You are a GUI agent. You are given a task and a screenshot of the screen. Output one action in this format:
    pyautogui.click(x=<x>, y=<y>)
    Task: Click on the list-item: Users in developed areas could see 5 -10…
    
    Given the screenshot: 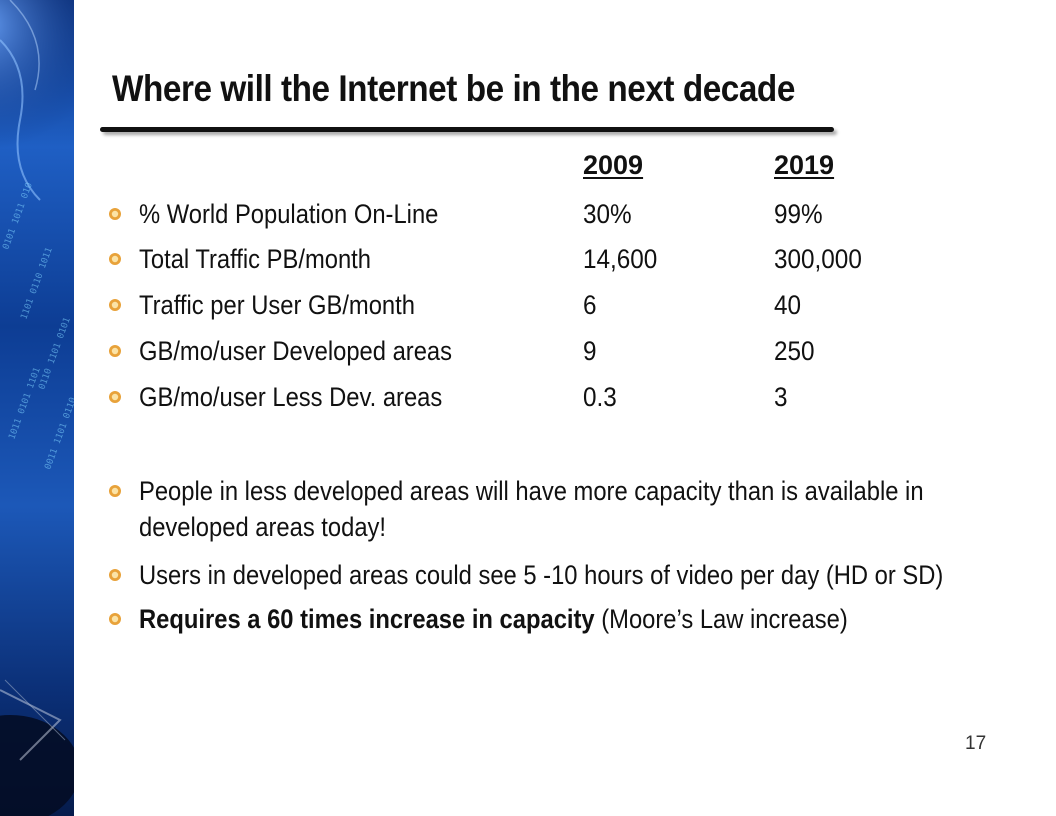 What is the action you would take?
    pyautogui.click(x=569, y=575)
    